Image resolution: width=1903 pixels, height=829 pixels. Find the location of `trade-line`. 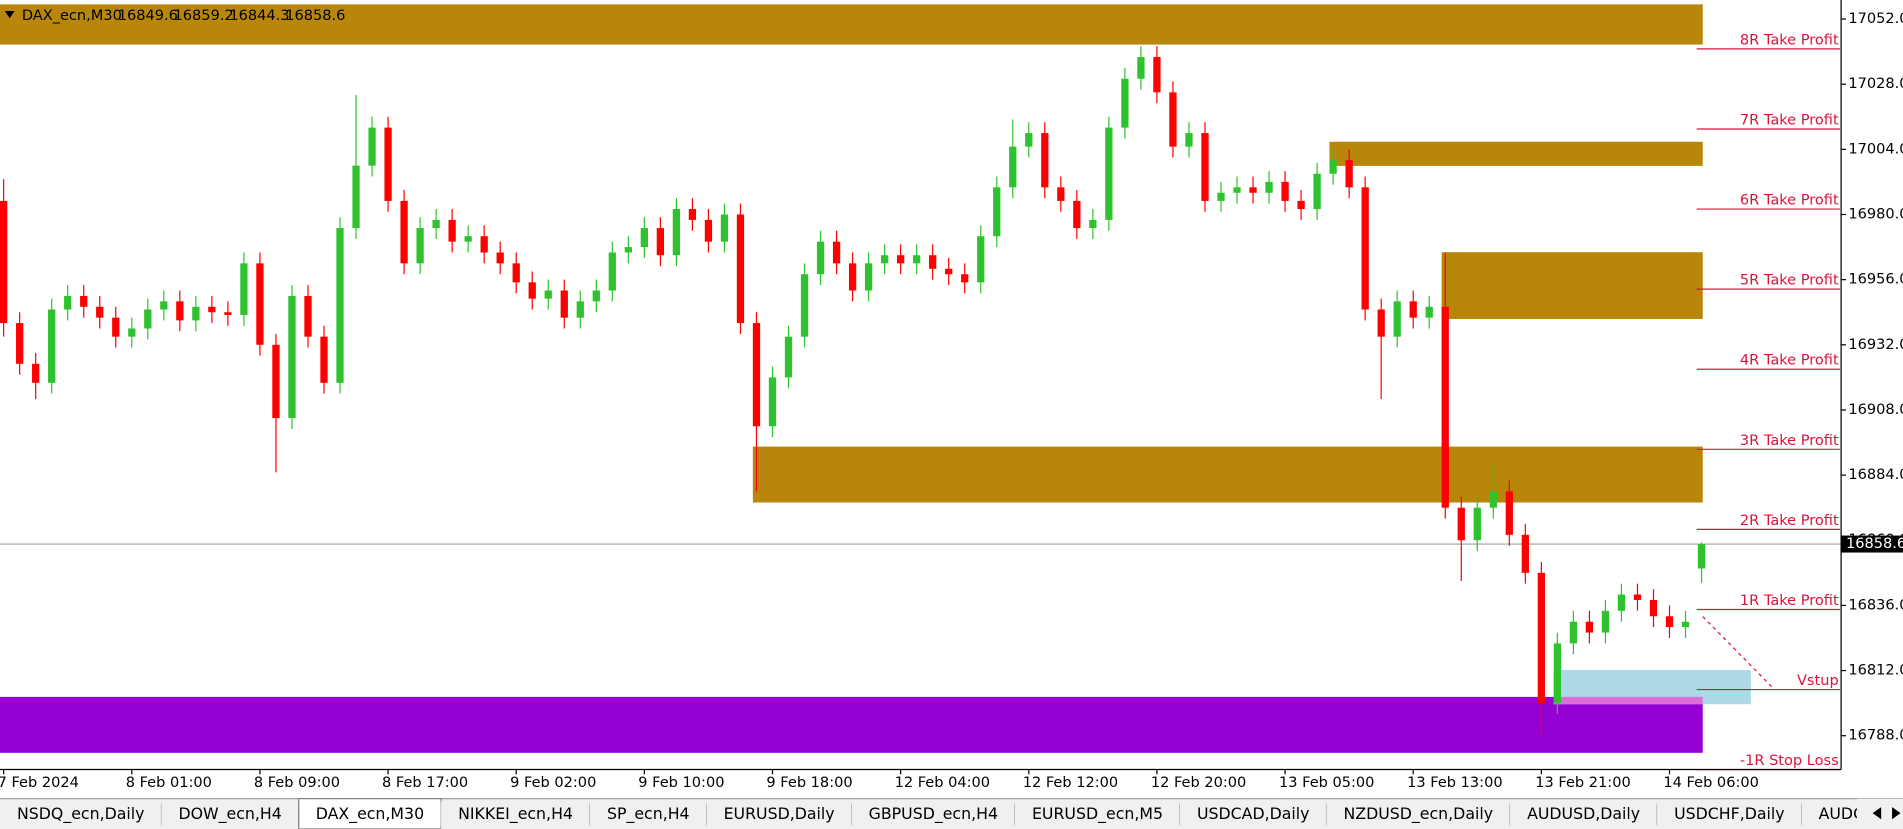

trade-line is located at coordinates (1738, 653).